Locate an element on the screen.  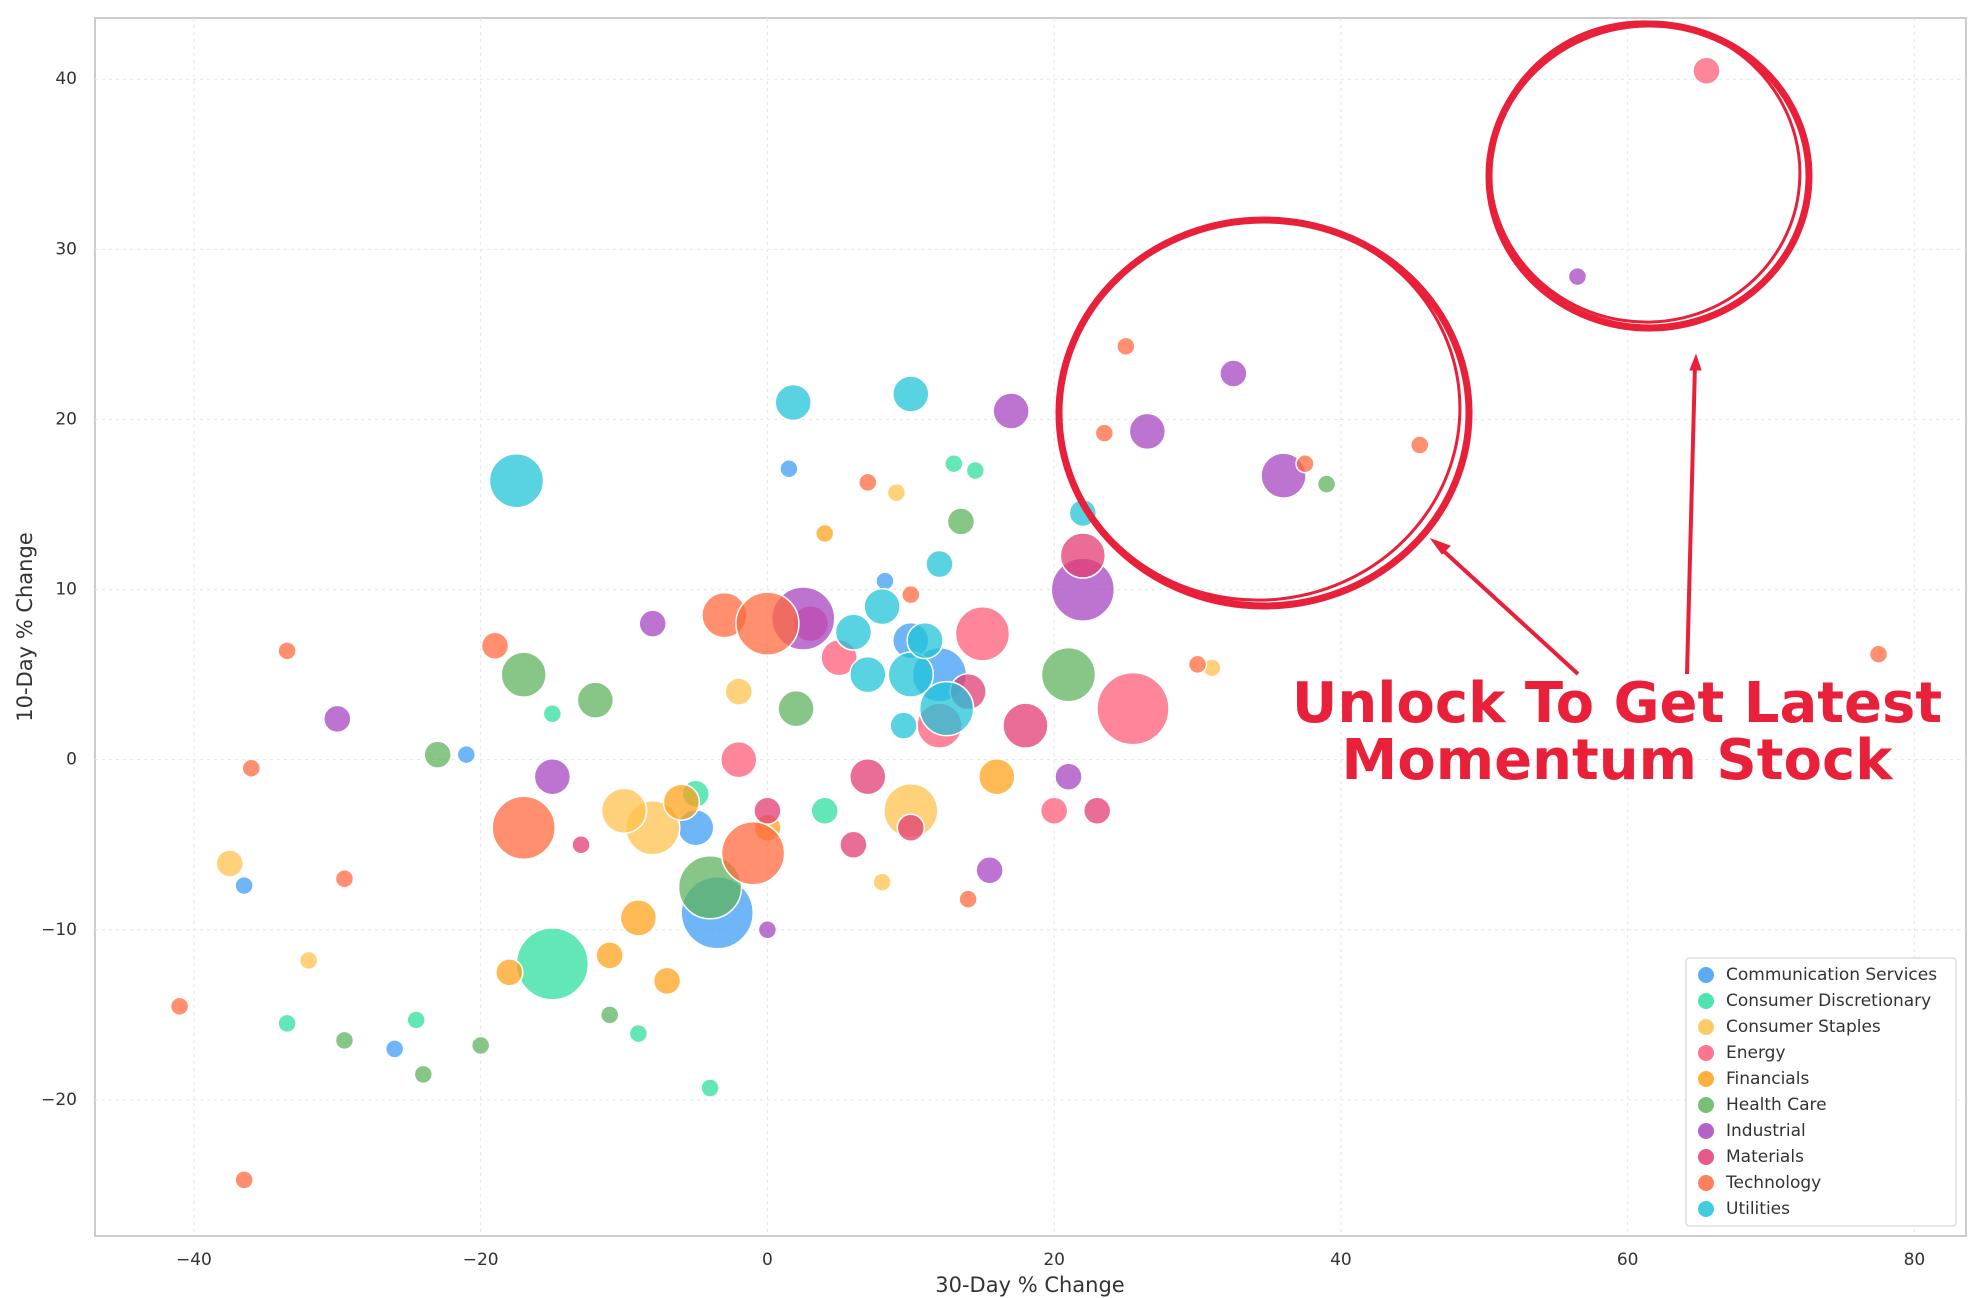
annotation: Momentum Stock is located at coordinates (1618, 760).